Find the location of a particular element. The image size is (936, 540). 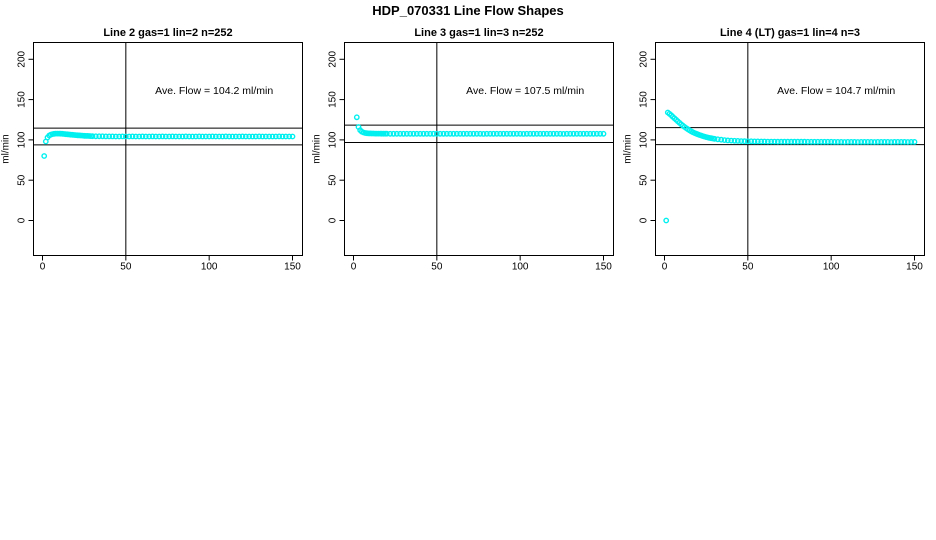

x-tick-label: 50 is located at coordinates (748, 267).